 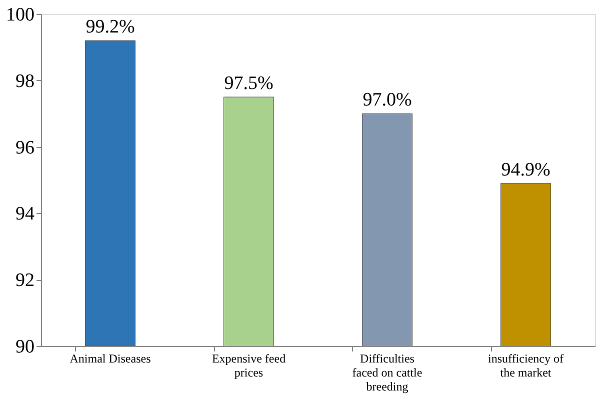 I want to click on y-tick-label: 90, so click(x=25, y=347).